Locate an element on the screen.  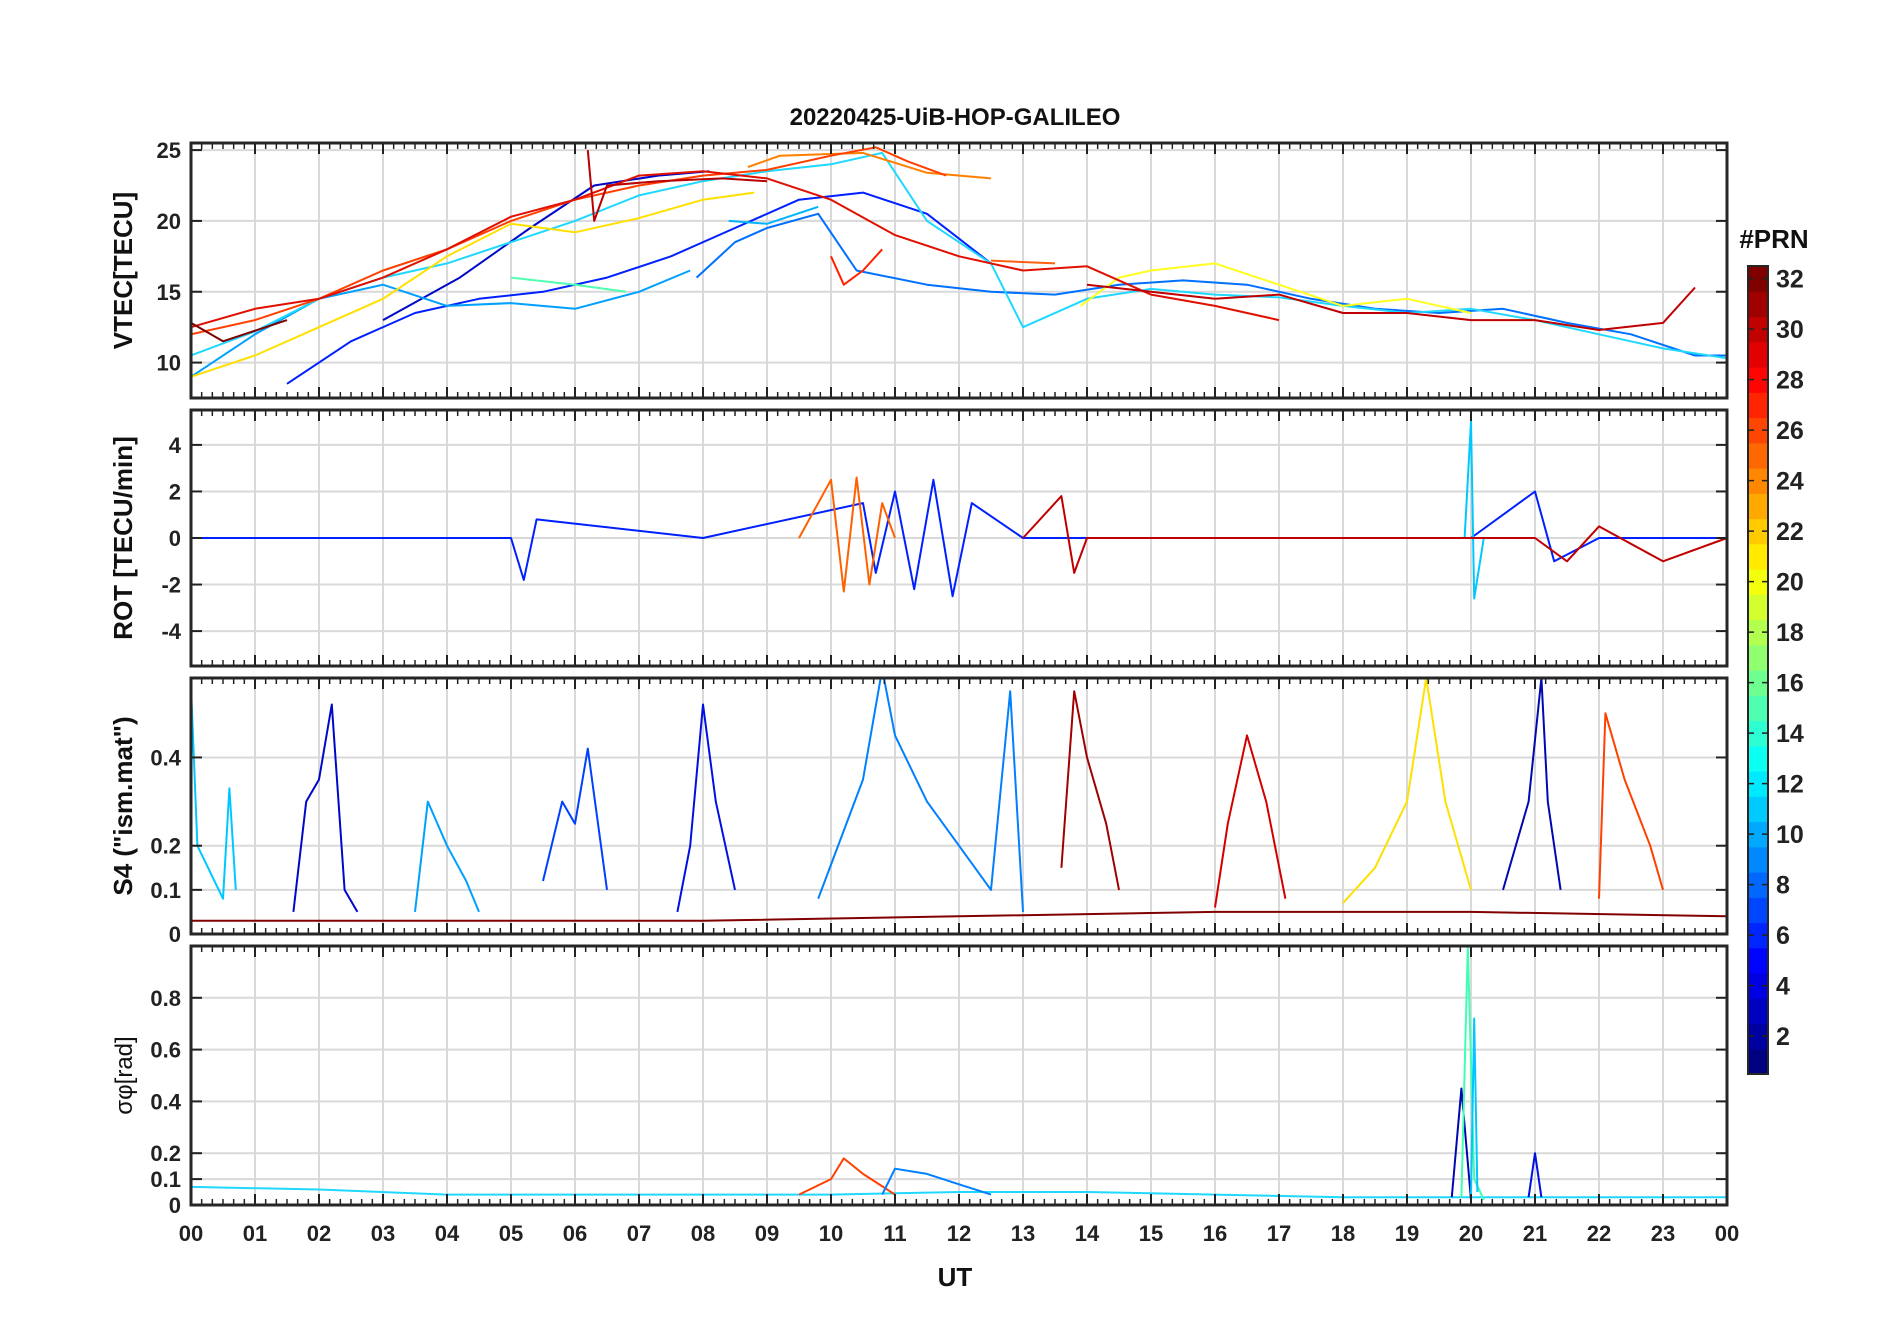
x-tick-label: 13 is located at coordinates (1023, 1233).